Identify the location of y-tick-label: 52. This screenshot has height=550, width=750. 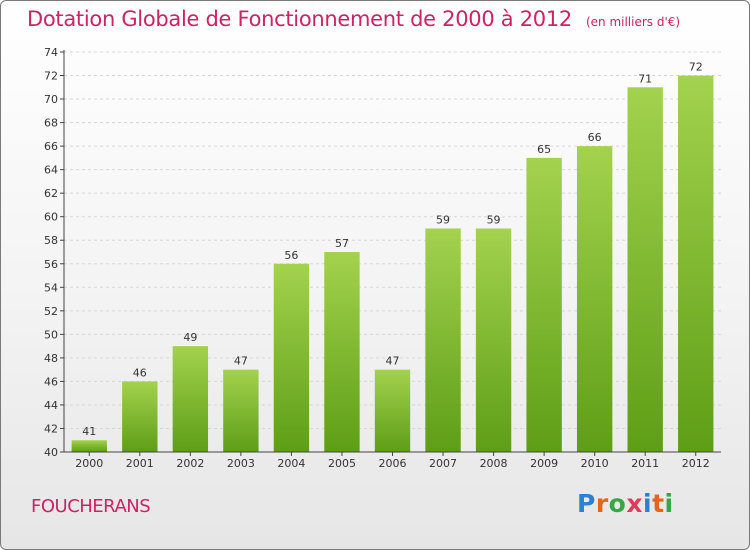
(51, 311).